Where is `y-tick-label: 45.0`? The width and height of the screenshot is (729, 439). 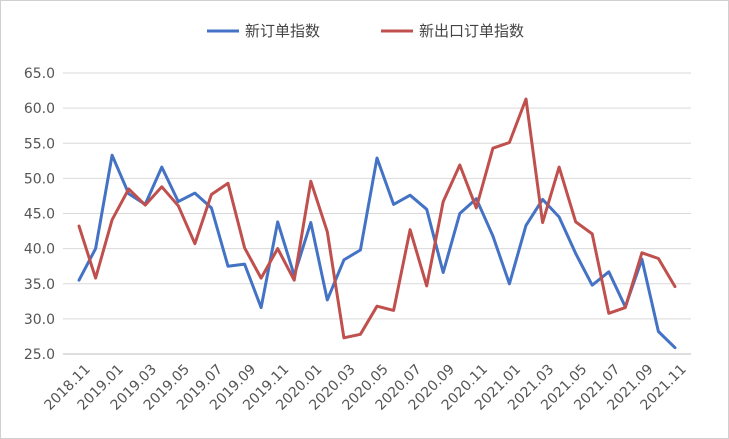 y-tick-label: 45.0 is located at coordinates (39, 215).